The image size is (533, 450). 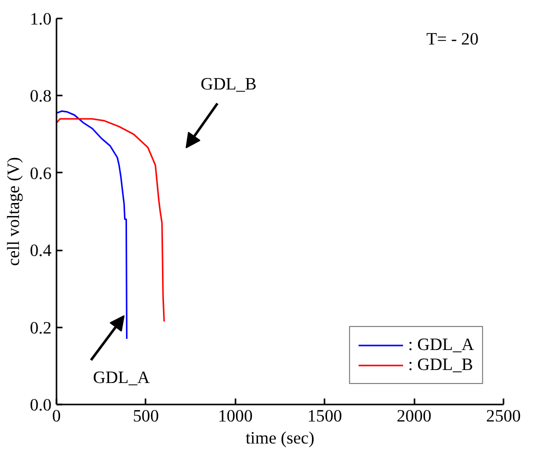 What do you see at coordinates (13, 211) in the screenshot?
I see `y-axis-title: cell voltage (V)` at bounding box center [13, 211].